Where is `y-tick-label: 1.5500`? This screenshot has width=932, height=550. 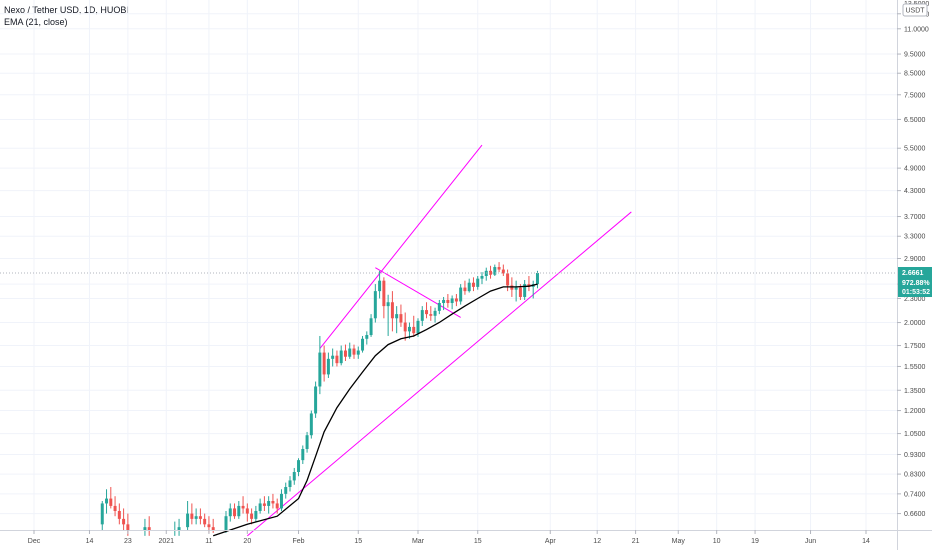 y-tick-label: 1.5500 is located at coordinates (915, 367).